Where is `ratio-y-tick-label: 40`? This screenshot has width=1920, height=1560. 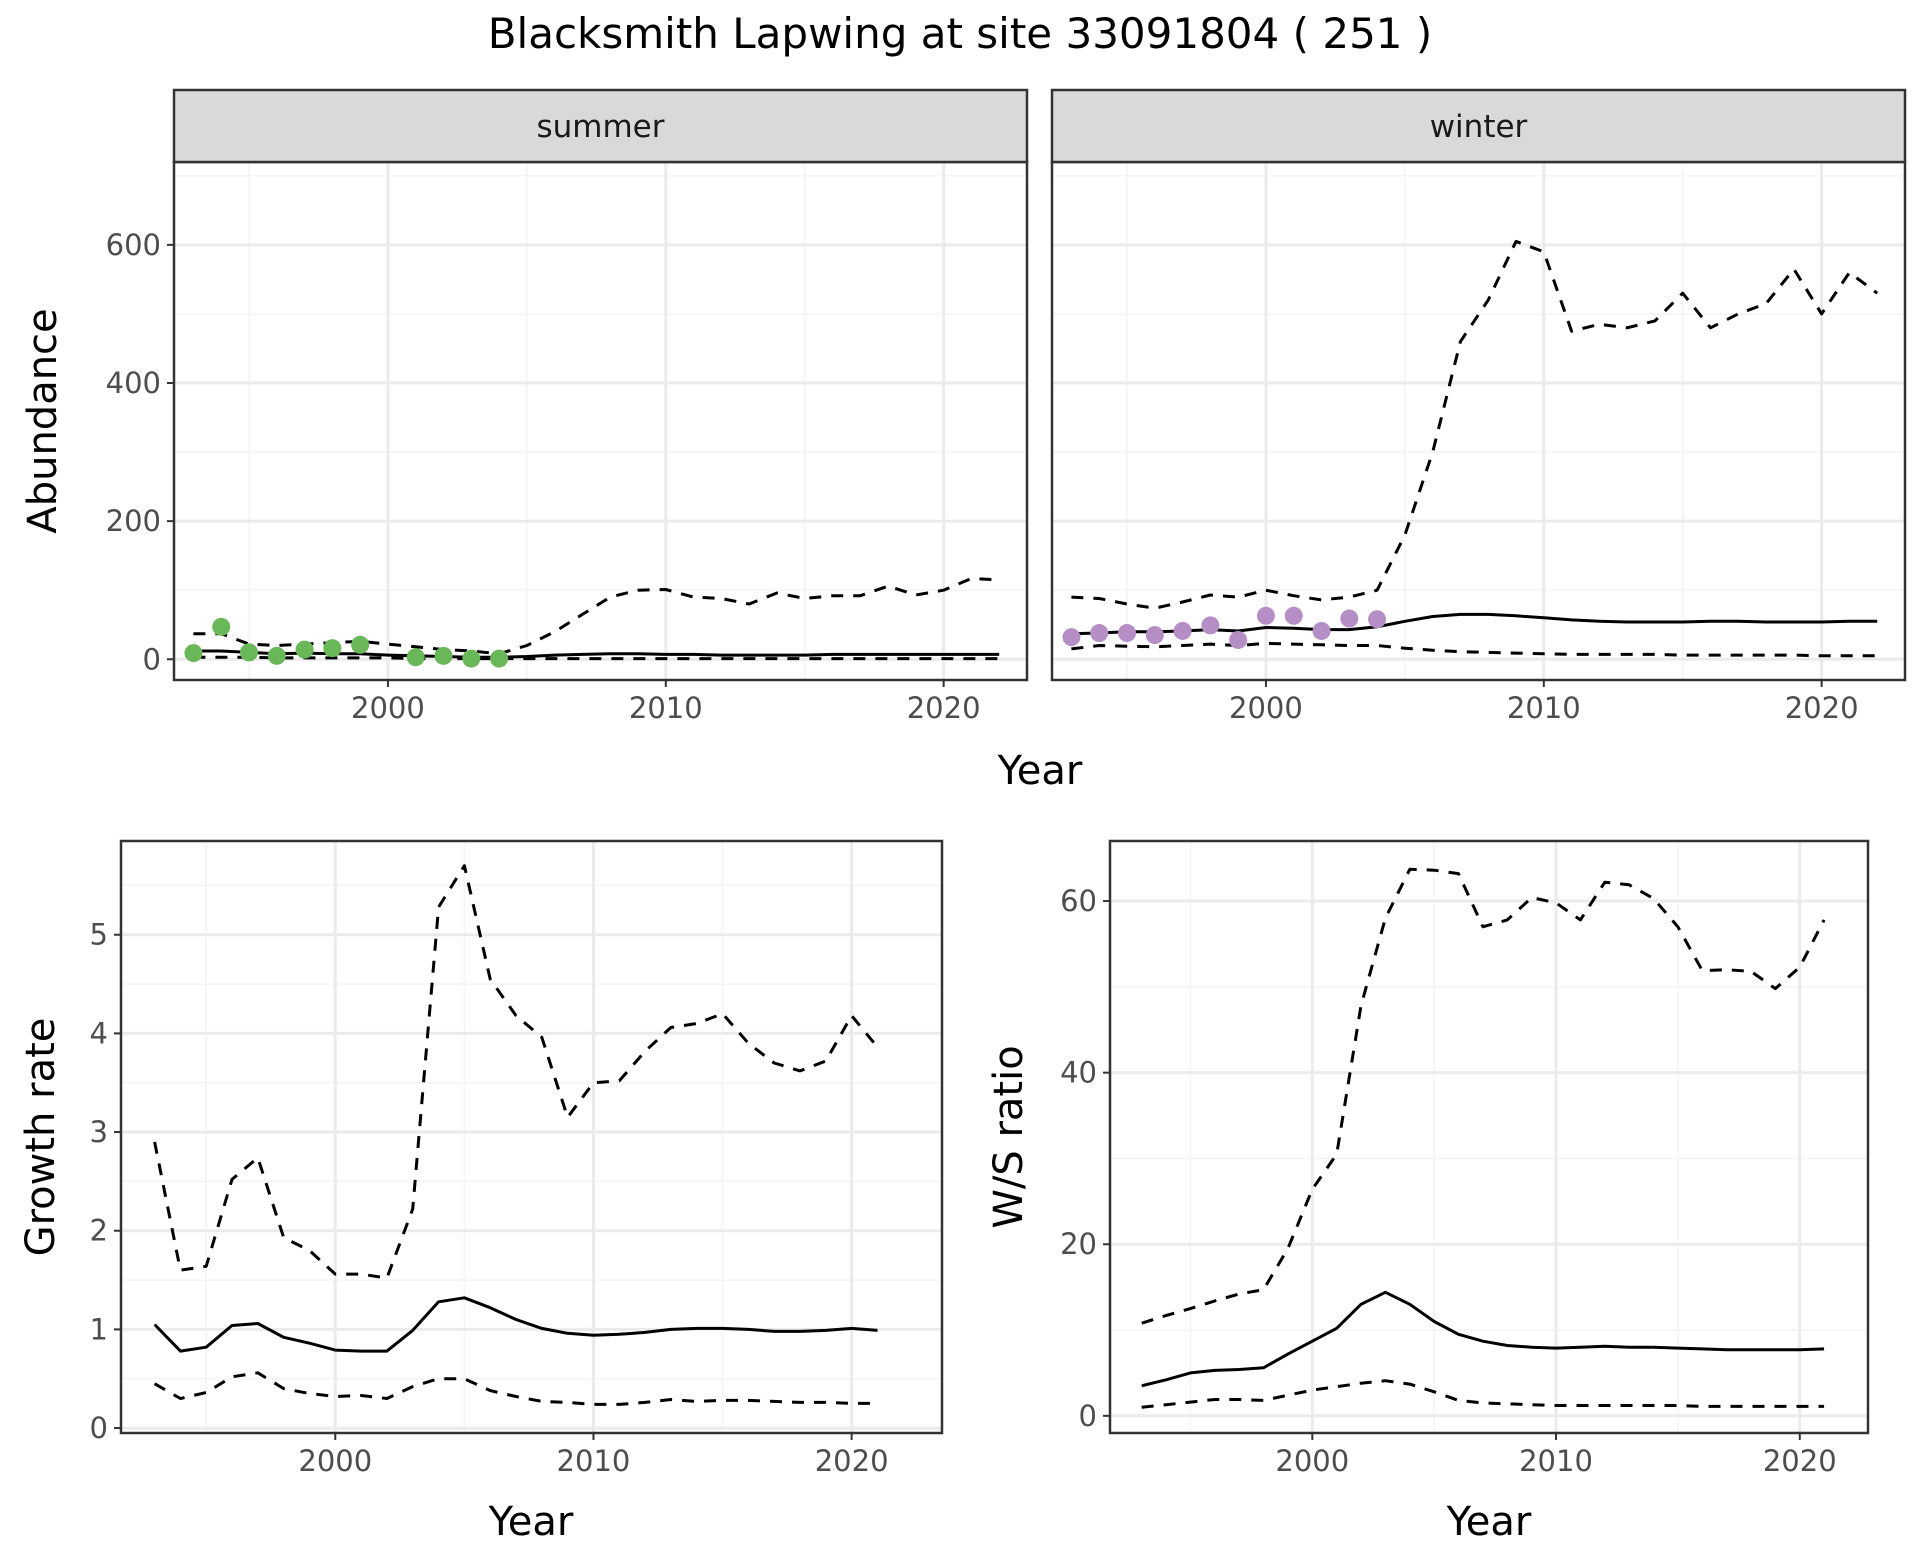
ratio-y-tick-label: 40 is located at coordinates (1078, 1073).